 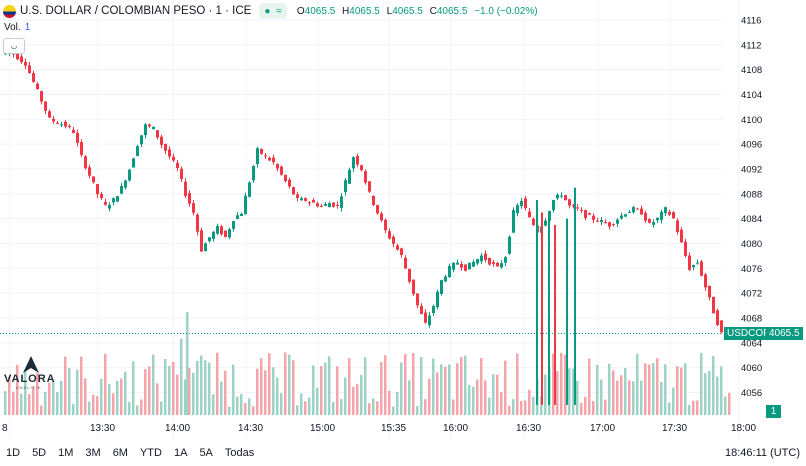 I want to click on market-status-pill: ● ≈, so click(x=273, y=11).